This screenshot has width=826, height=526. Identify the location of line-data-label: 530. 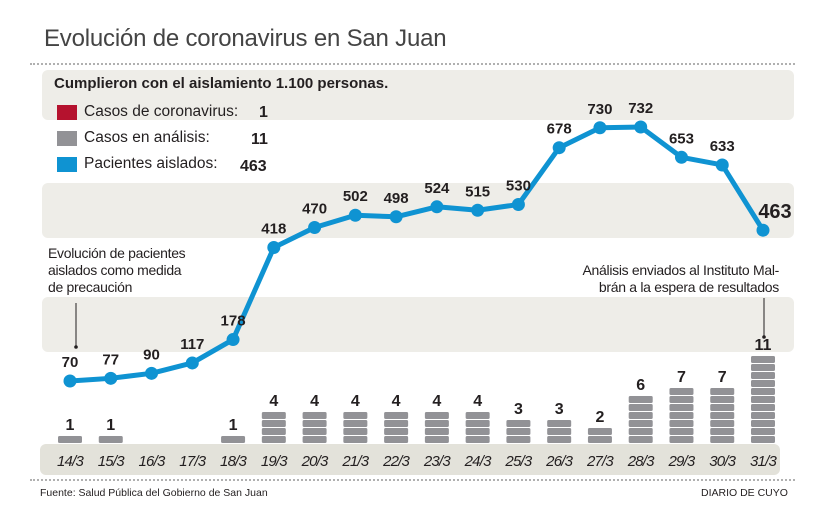
(518, 185).